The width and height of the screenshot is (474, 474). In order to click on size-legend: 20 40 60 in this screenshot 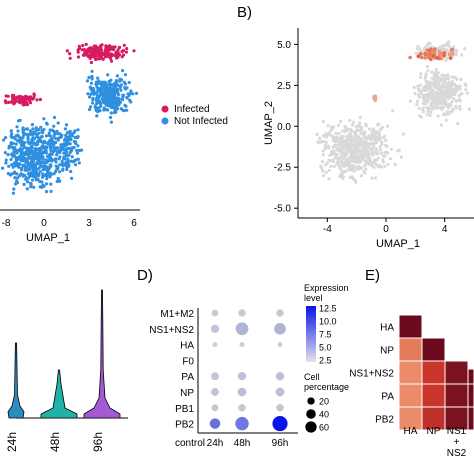, I will do `click(317, 415)`.